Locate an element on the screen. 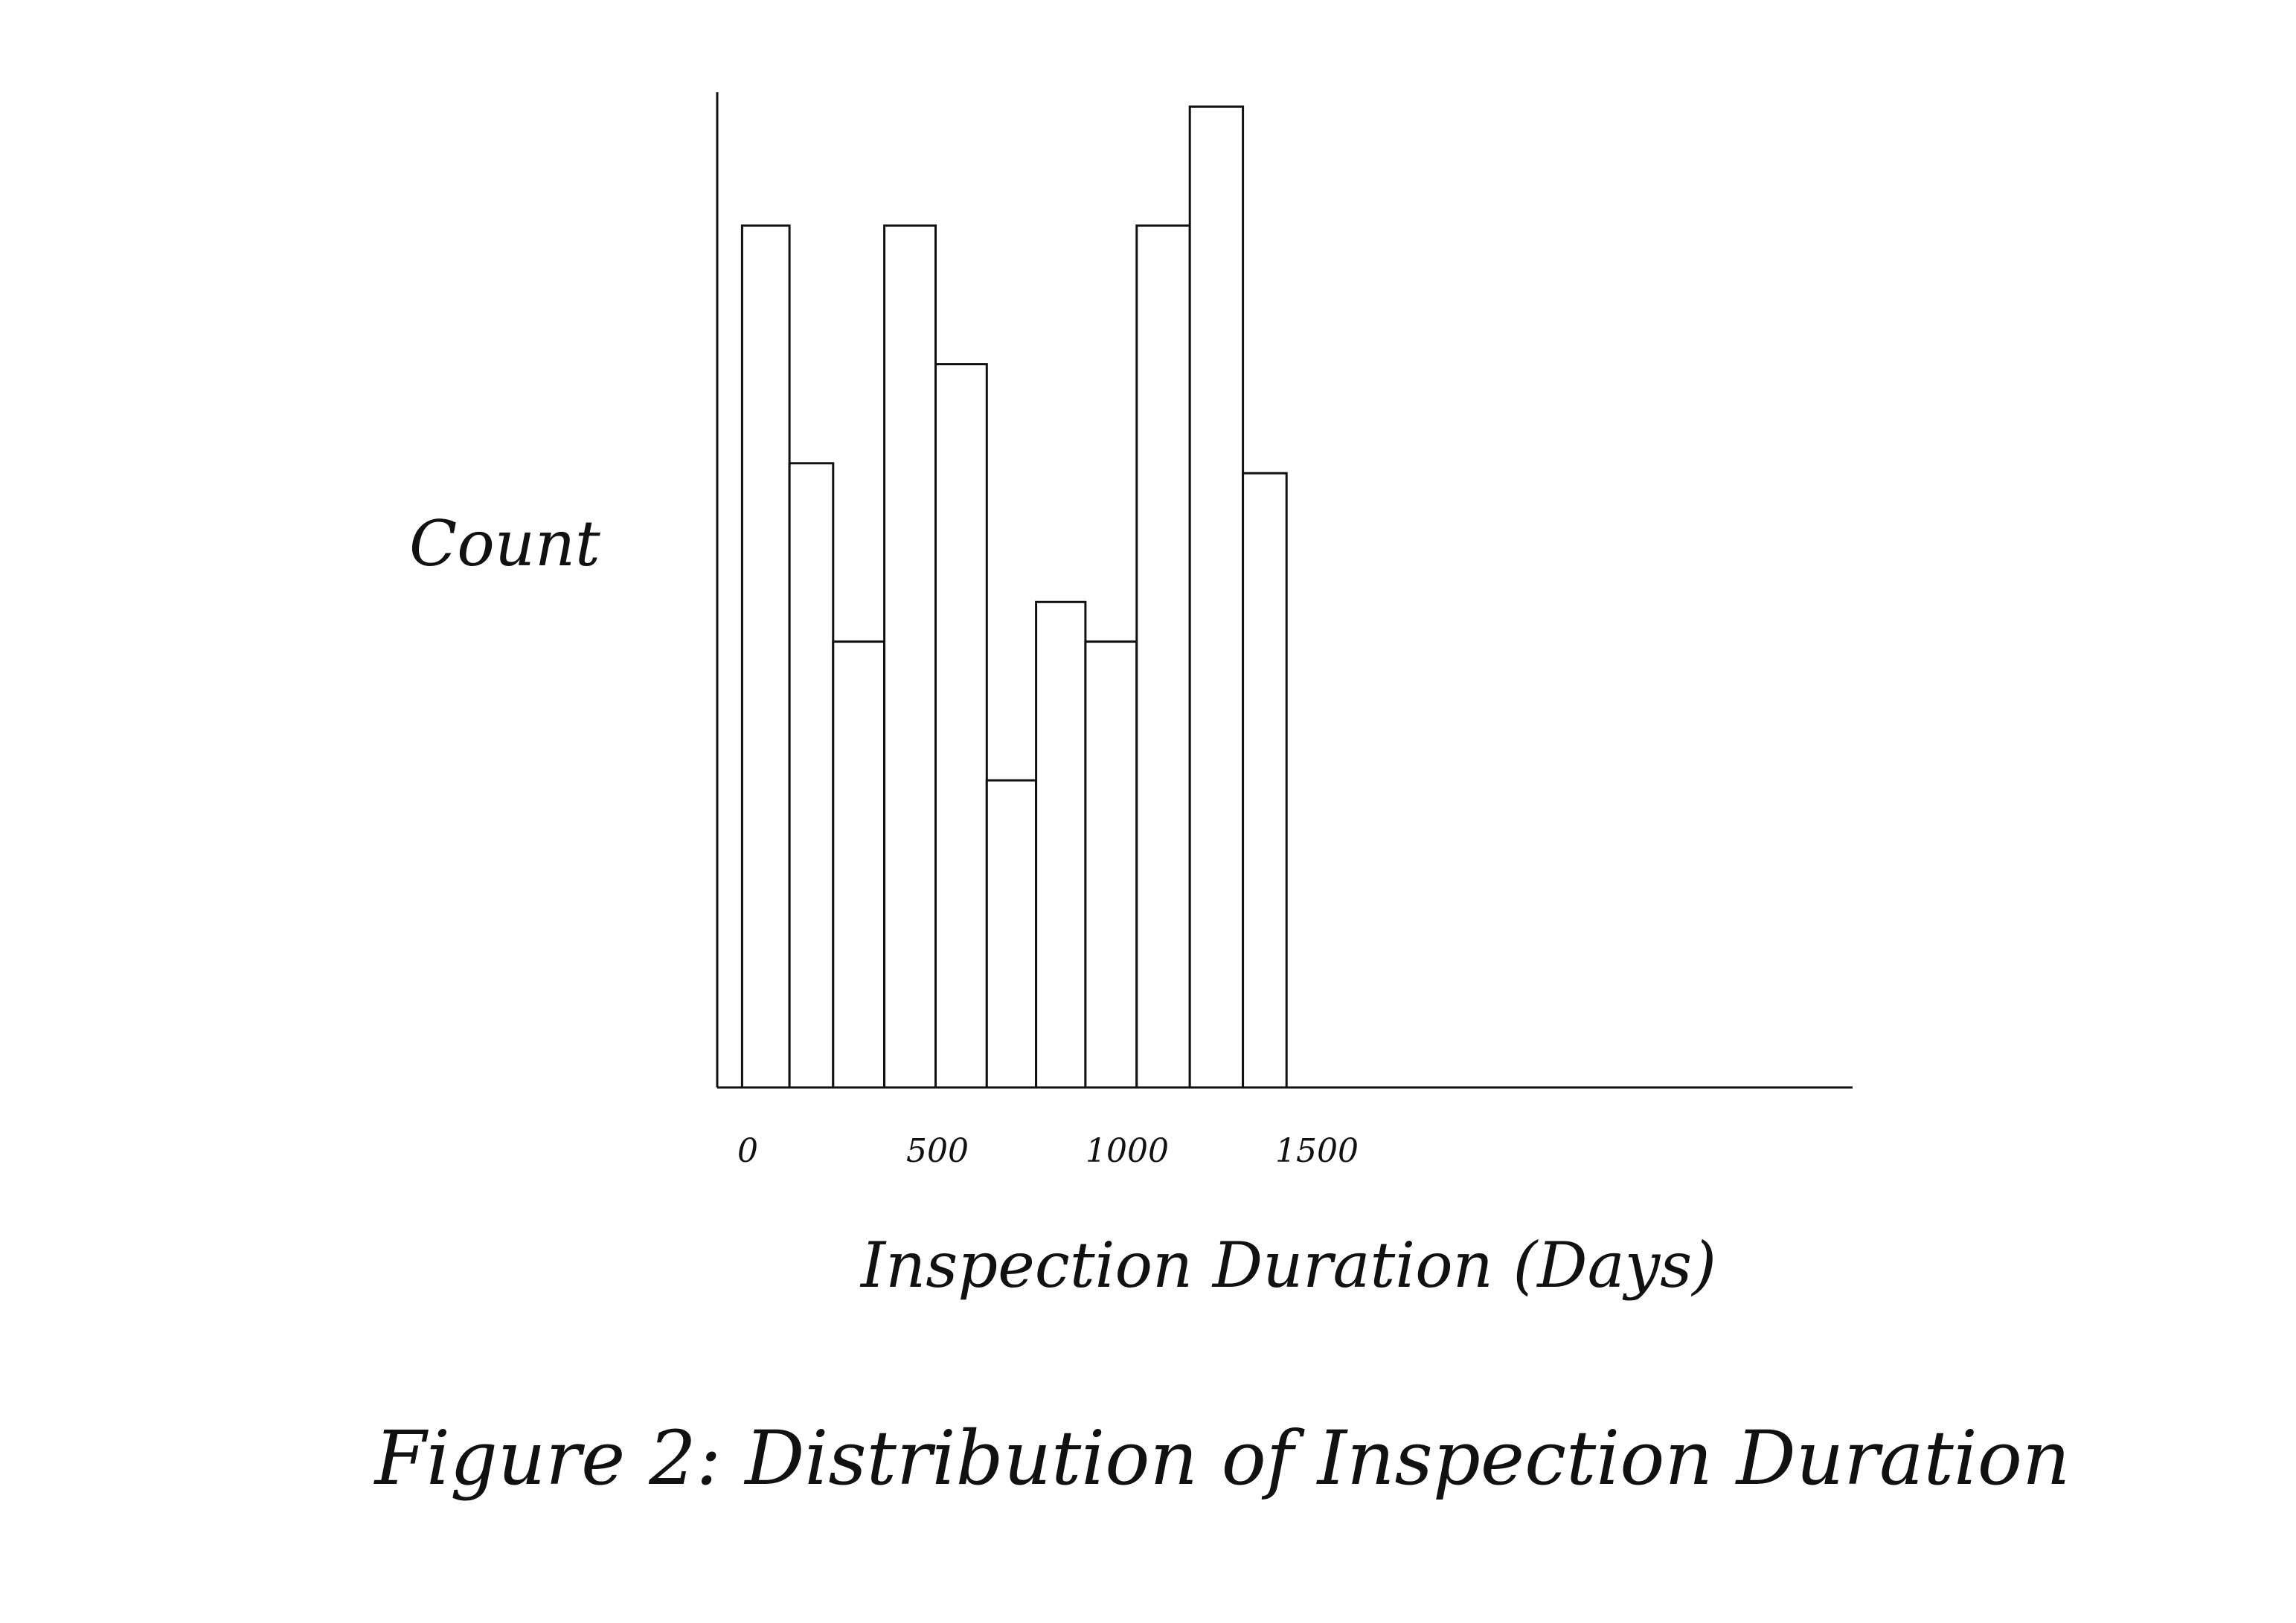  x-tick-label-4: 1500 is located at coordinates (1317, 1151).